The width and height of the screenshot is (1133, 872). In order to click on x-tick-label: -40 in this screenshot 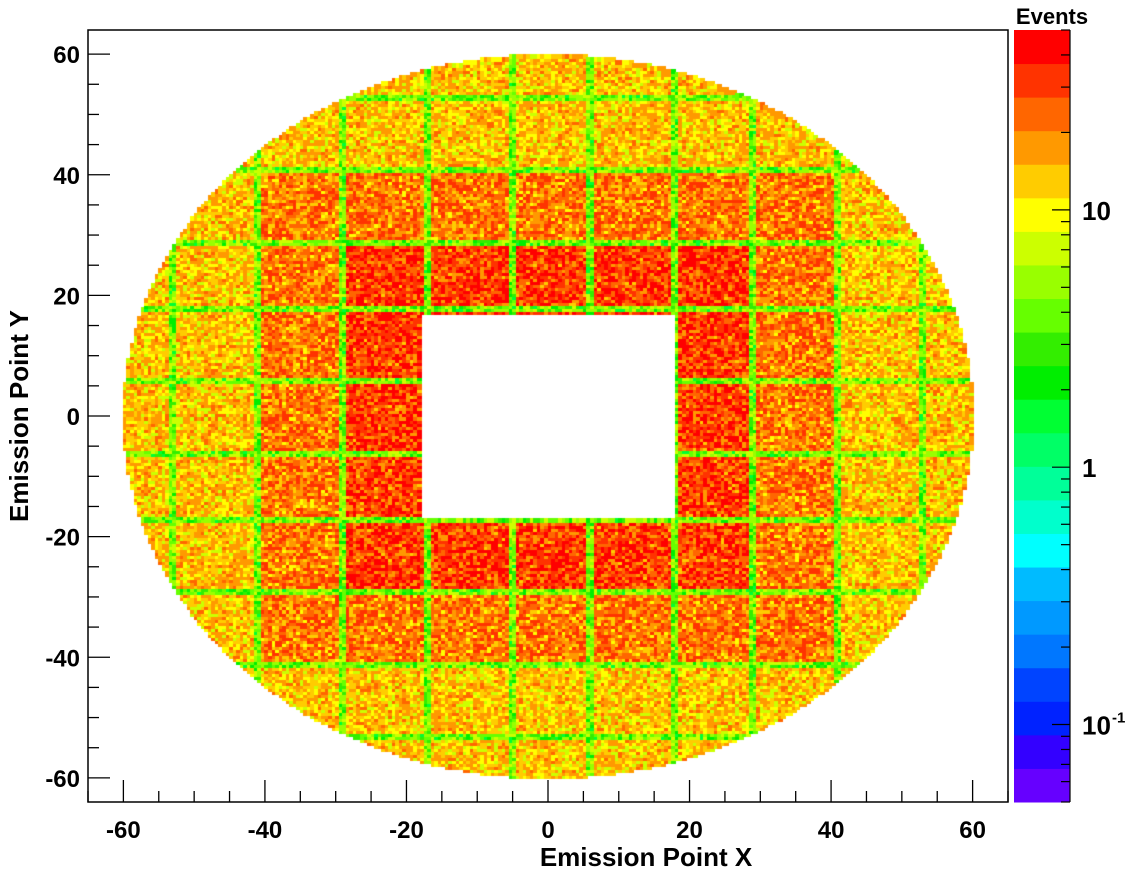, I will do `click(265, 830)`.